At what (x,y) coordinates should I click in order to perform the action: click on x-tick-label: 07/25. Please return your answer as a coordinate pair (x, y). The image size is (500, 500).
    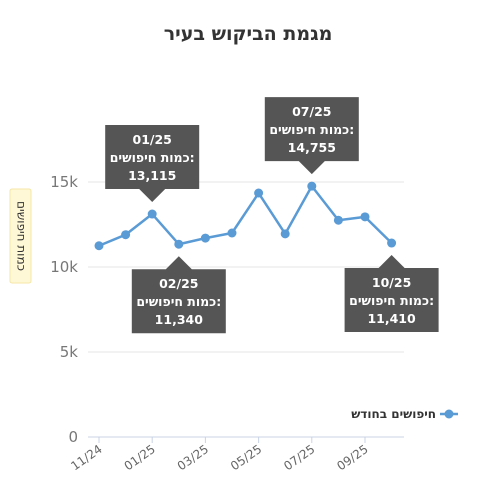
    Looking at the image, I should click on (299, 457).